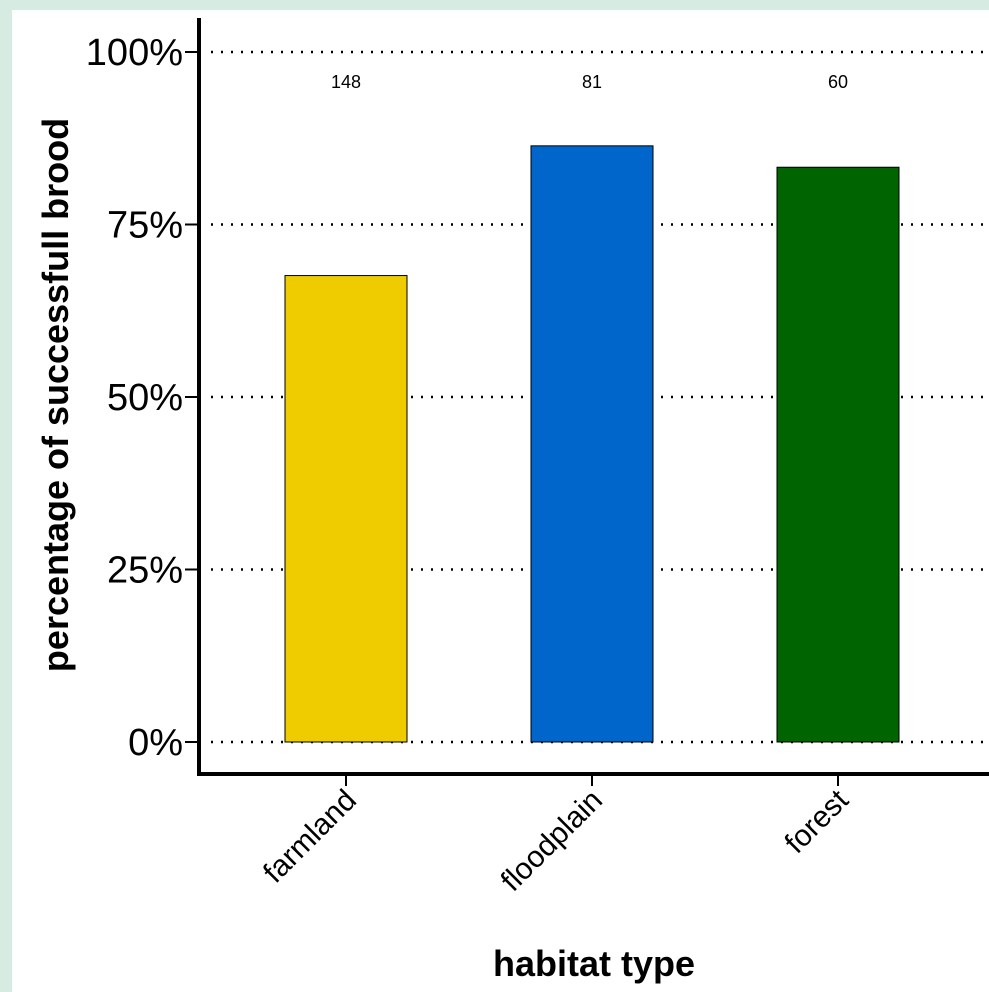  What do you see at coordinates (145, 226) in the screenshot?
I see `y-tick-label: 75%` at bounding box center [145, 226].